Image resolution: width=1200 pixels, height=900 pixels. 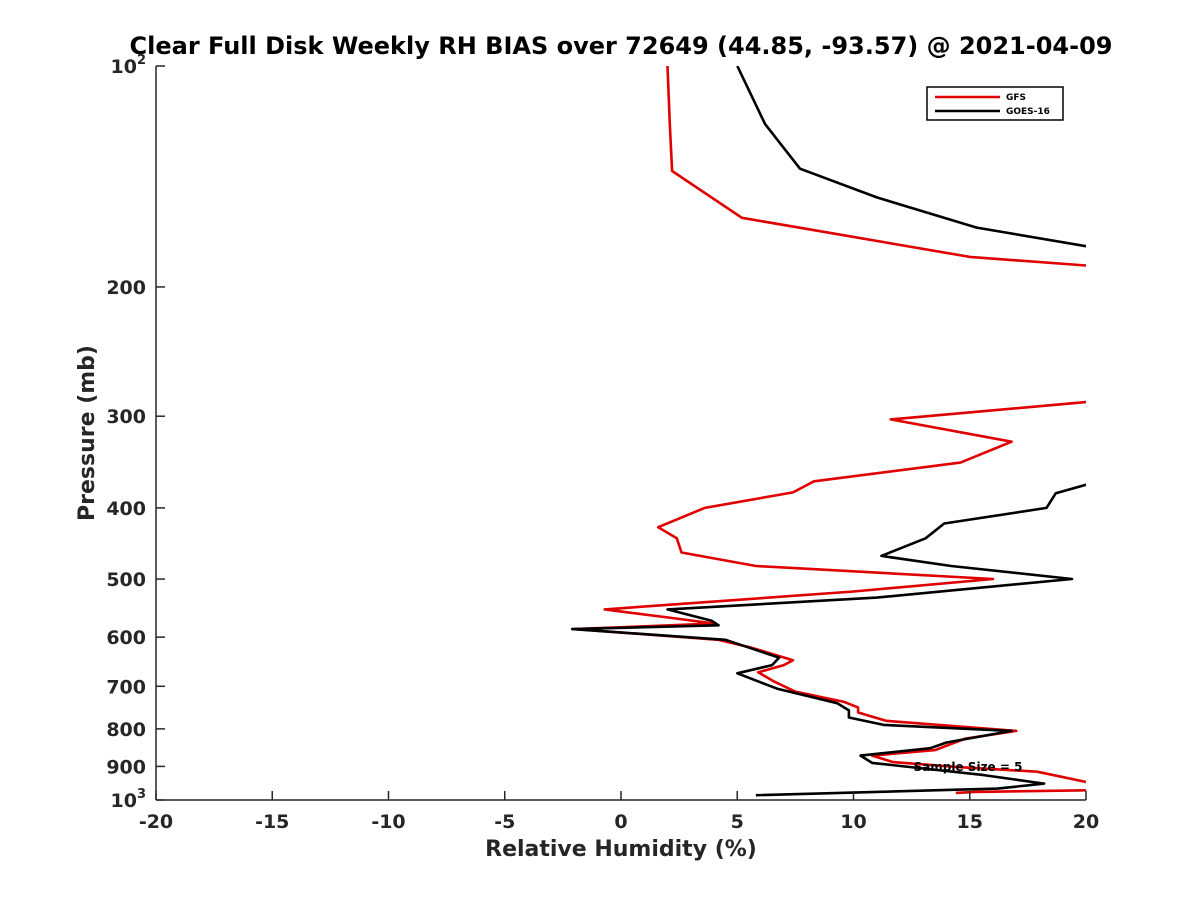 I want to click on legend: GFS GOES-16, so click(x=995, y=103).